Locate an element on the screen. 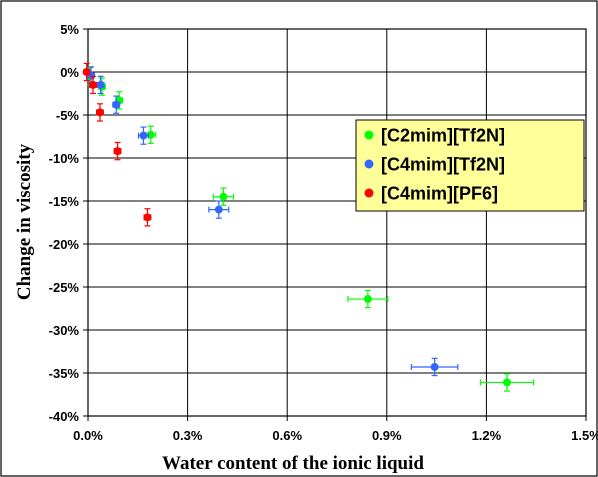 The width and height of the screenshot is (598, 477). legend-box is located at coordinates (470, 165).